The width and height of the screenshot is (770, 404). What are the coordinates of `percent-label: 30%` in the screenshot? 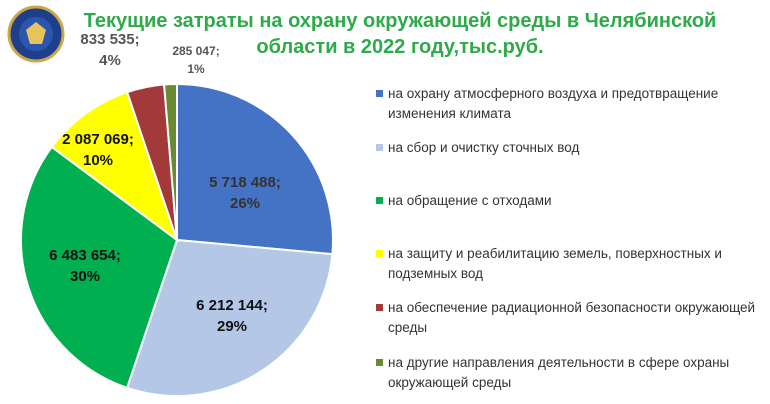 It's located at (85, 276).